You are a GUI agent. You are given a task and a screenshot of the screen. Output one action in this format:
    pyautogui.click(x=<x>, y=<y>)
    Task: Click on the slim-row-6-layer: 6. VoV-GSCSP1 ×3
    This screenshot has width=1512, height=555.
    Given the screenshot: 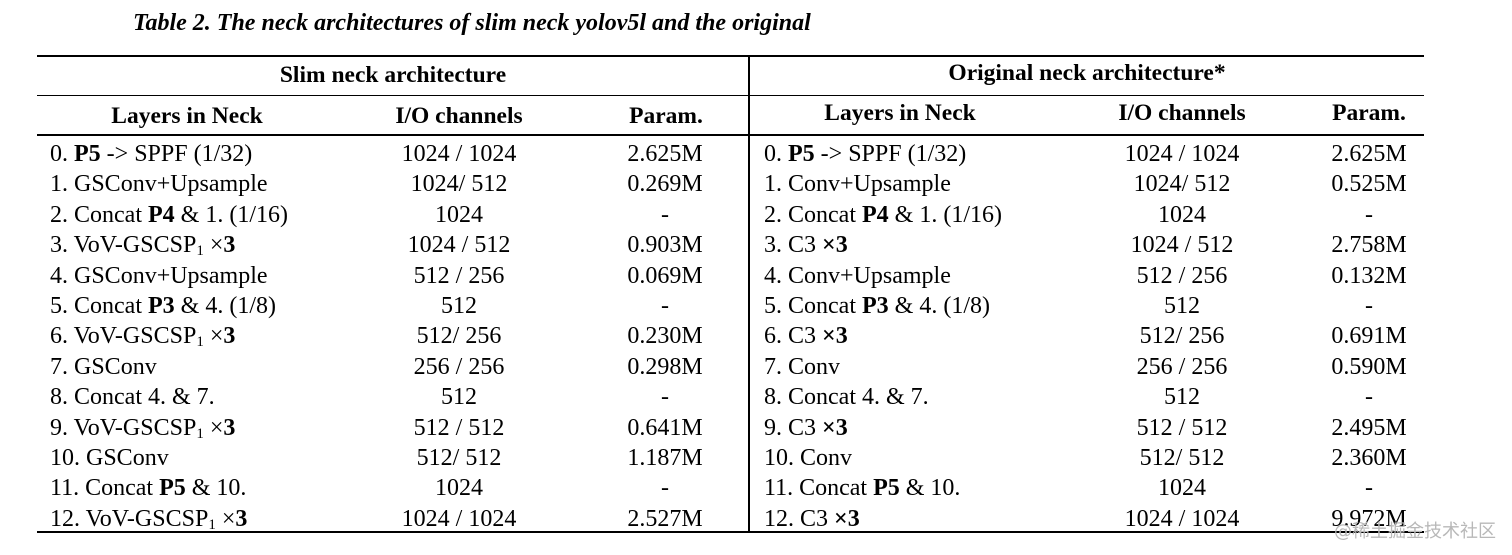 What is the action you would take?
    pyautogui.click(x=143, y=337)
    